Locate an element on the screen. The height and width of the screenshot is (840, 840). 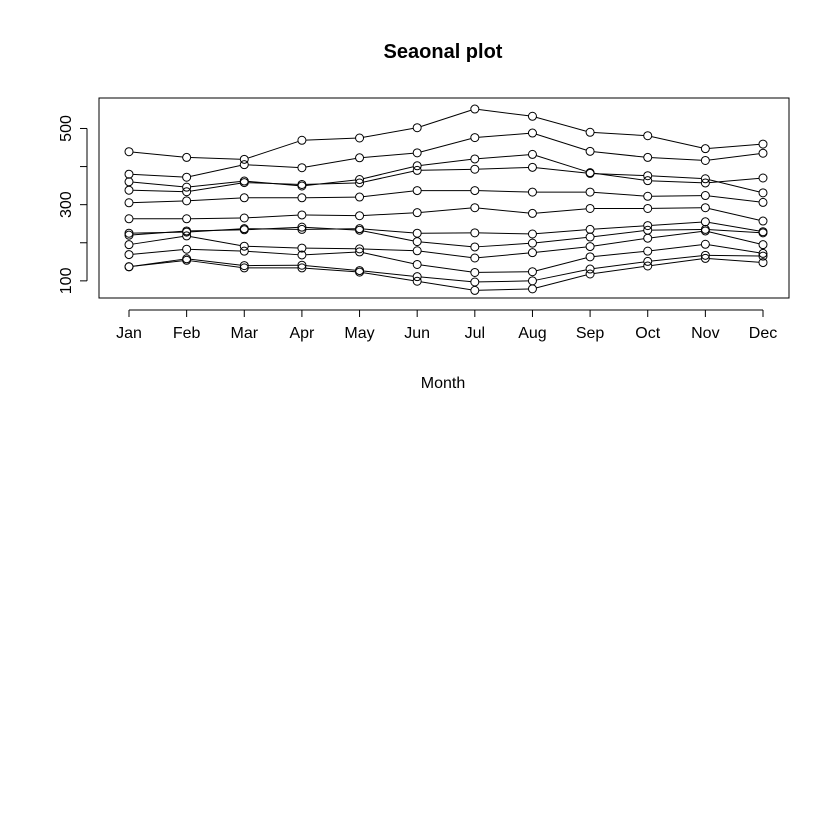
y-axis: 100 300 500 is located at coordinates (73, 204).